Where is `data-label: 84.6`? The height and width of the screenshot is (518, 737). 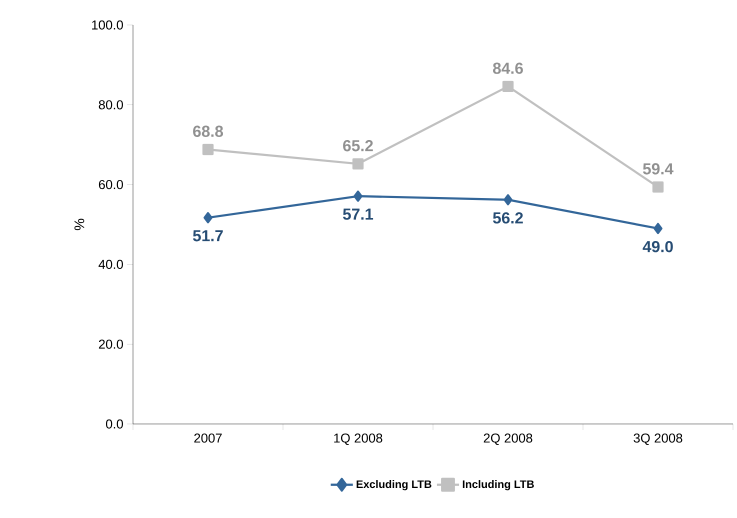
data-label: 84.6 is located at coordinates (507, 68).